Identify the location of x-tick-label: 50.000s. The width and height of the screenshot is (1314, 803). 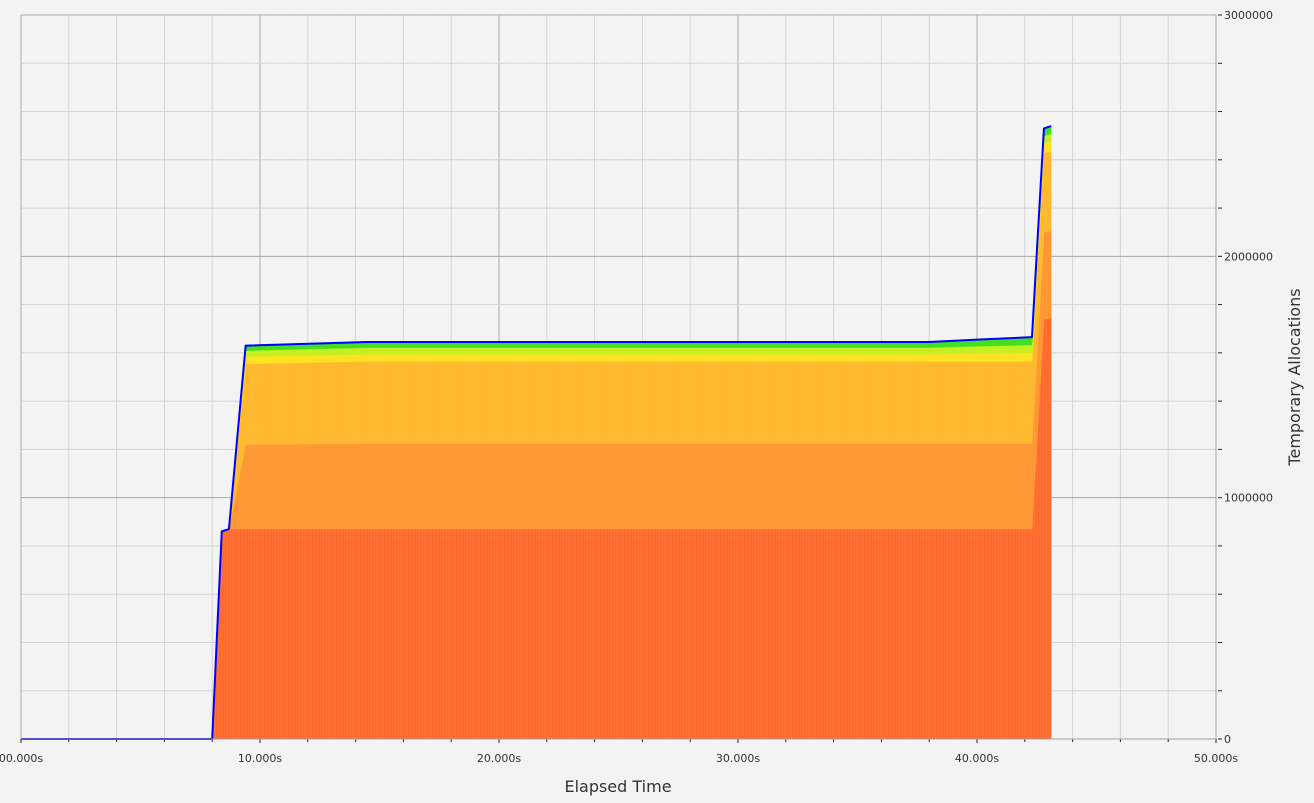
(1216, 758).